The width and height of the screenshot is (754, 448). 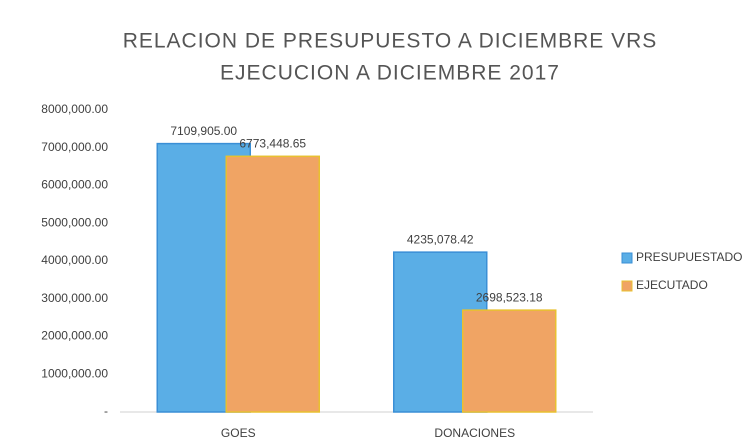 I want to click on chart-title: EJECUCION A DICIEMBRE 2017, so click(x=390, y=73).